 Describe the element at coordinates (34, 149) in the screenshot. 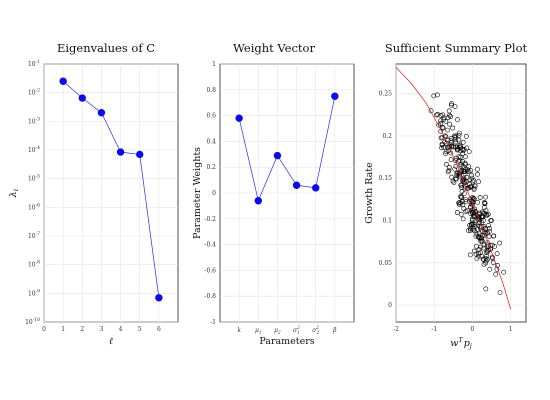

I see `eig-ytick-label: 10⁻⁴` at that location.